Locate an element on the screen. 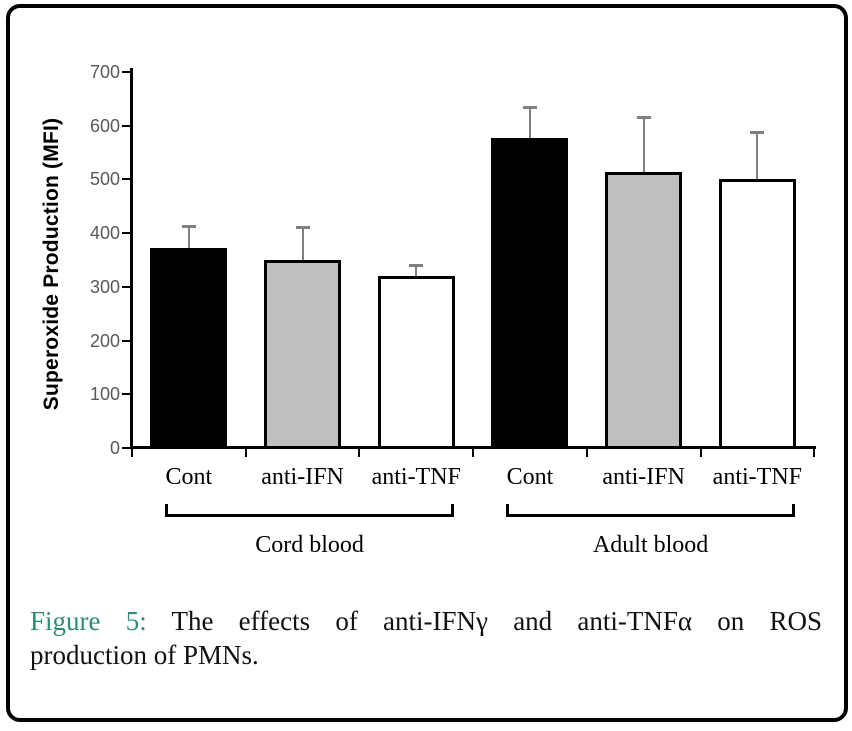 The width and height of the screenshot is (852, 731). y-tick-label: 100 is located at coordinates (104, 394).